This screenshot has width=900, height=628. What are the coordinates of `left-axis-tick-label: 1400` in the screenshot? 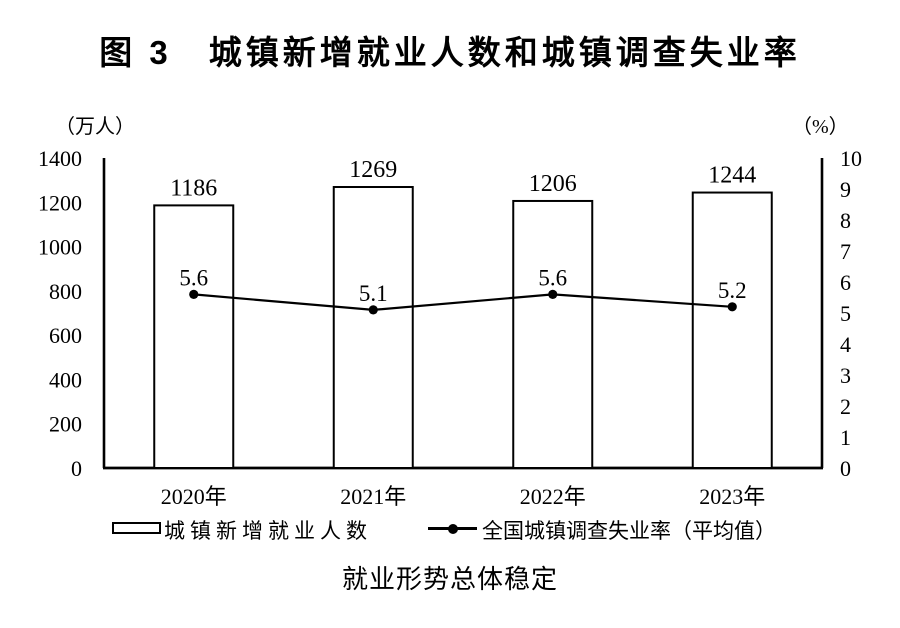 It's located at (60, 158).